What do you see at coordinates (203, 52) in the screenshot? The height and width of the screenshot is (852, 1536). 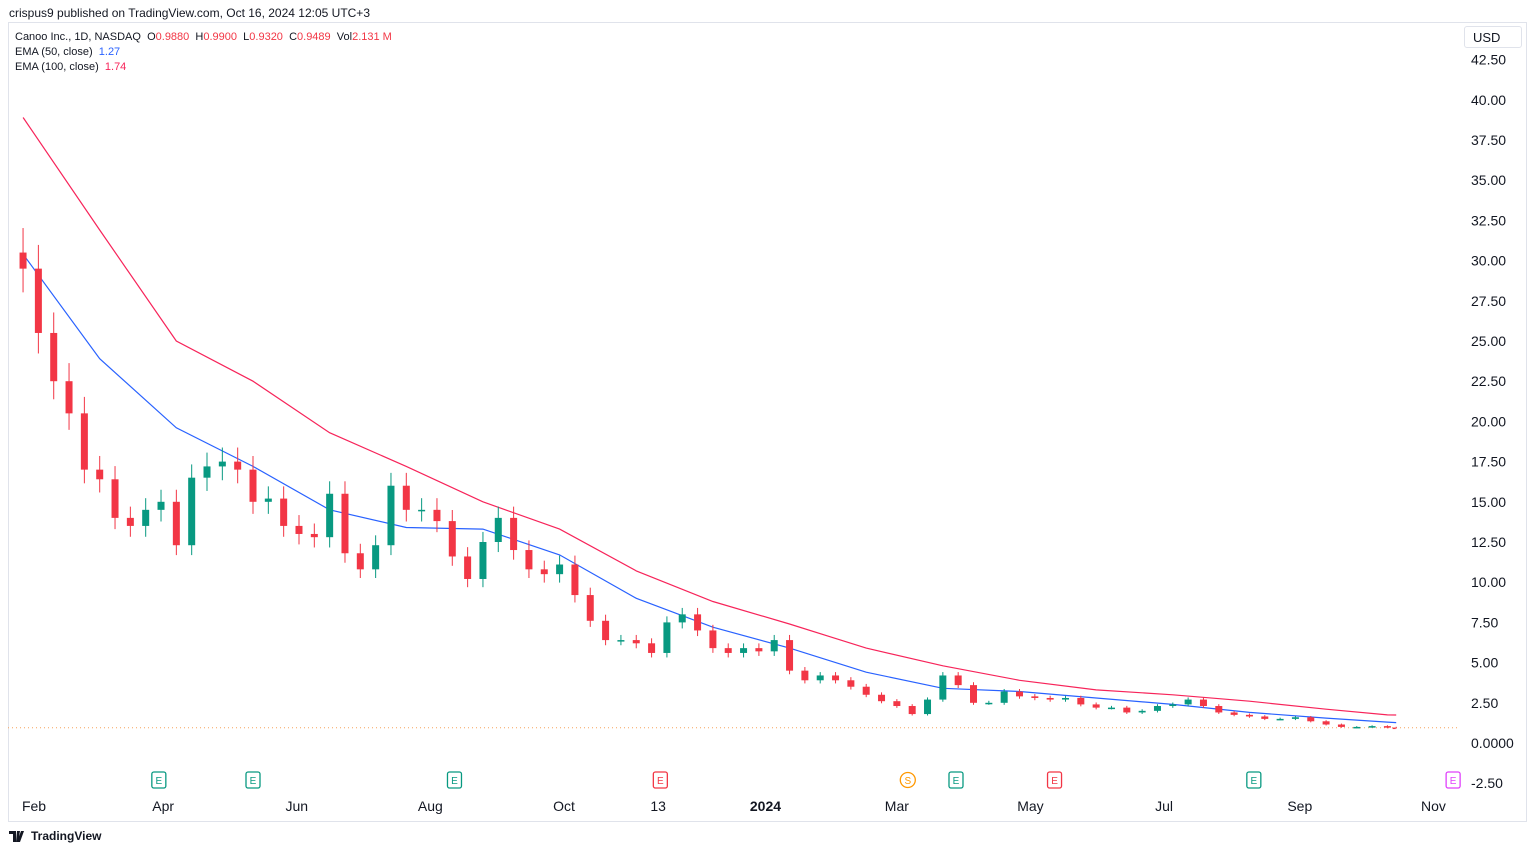 I see `ema50-legend: EMA (50, close) 1.27` at bounding box center [203, 52].